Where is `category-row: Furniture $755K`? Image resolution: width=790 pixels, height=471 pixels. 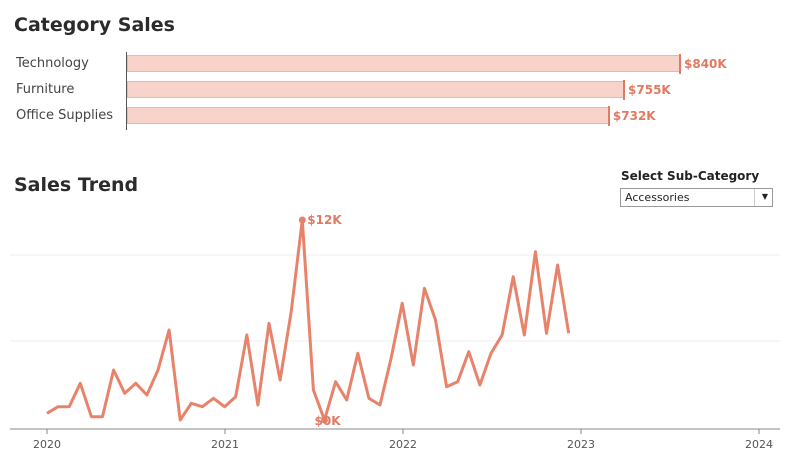
category-row: Furniture $755K is located at coordinates (395, 90).